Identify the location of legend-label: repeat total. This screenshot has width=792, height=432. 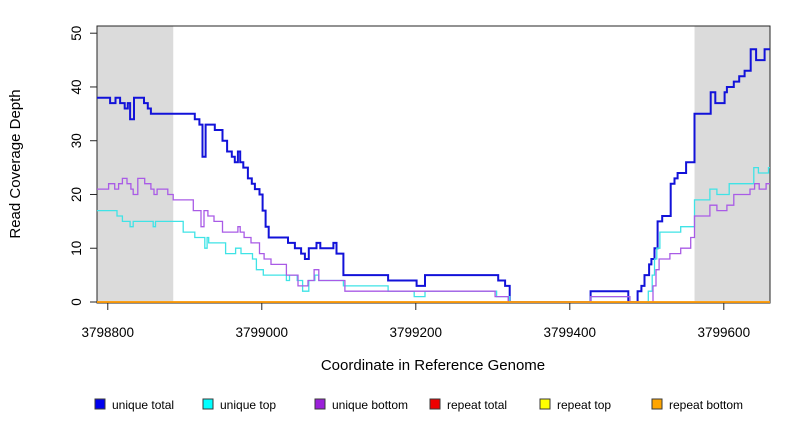
(477, 405).